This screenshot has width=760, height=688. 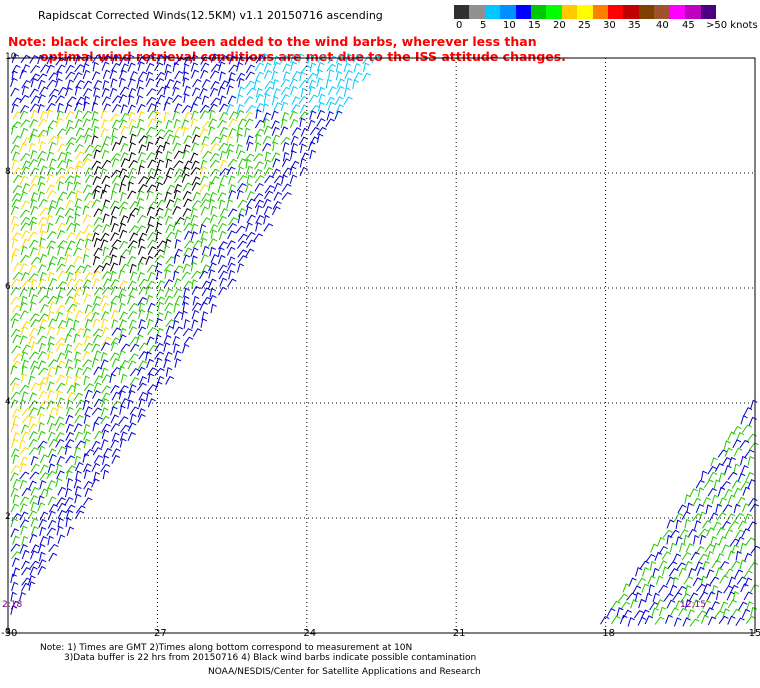 I want to click on latitude-tick-label: 0, so click(x=8, y=632).